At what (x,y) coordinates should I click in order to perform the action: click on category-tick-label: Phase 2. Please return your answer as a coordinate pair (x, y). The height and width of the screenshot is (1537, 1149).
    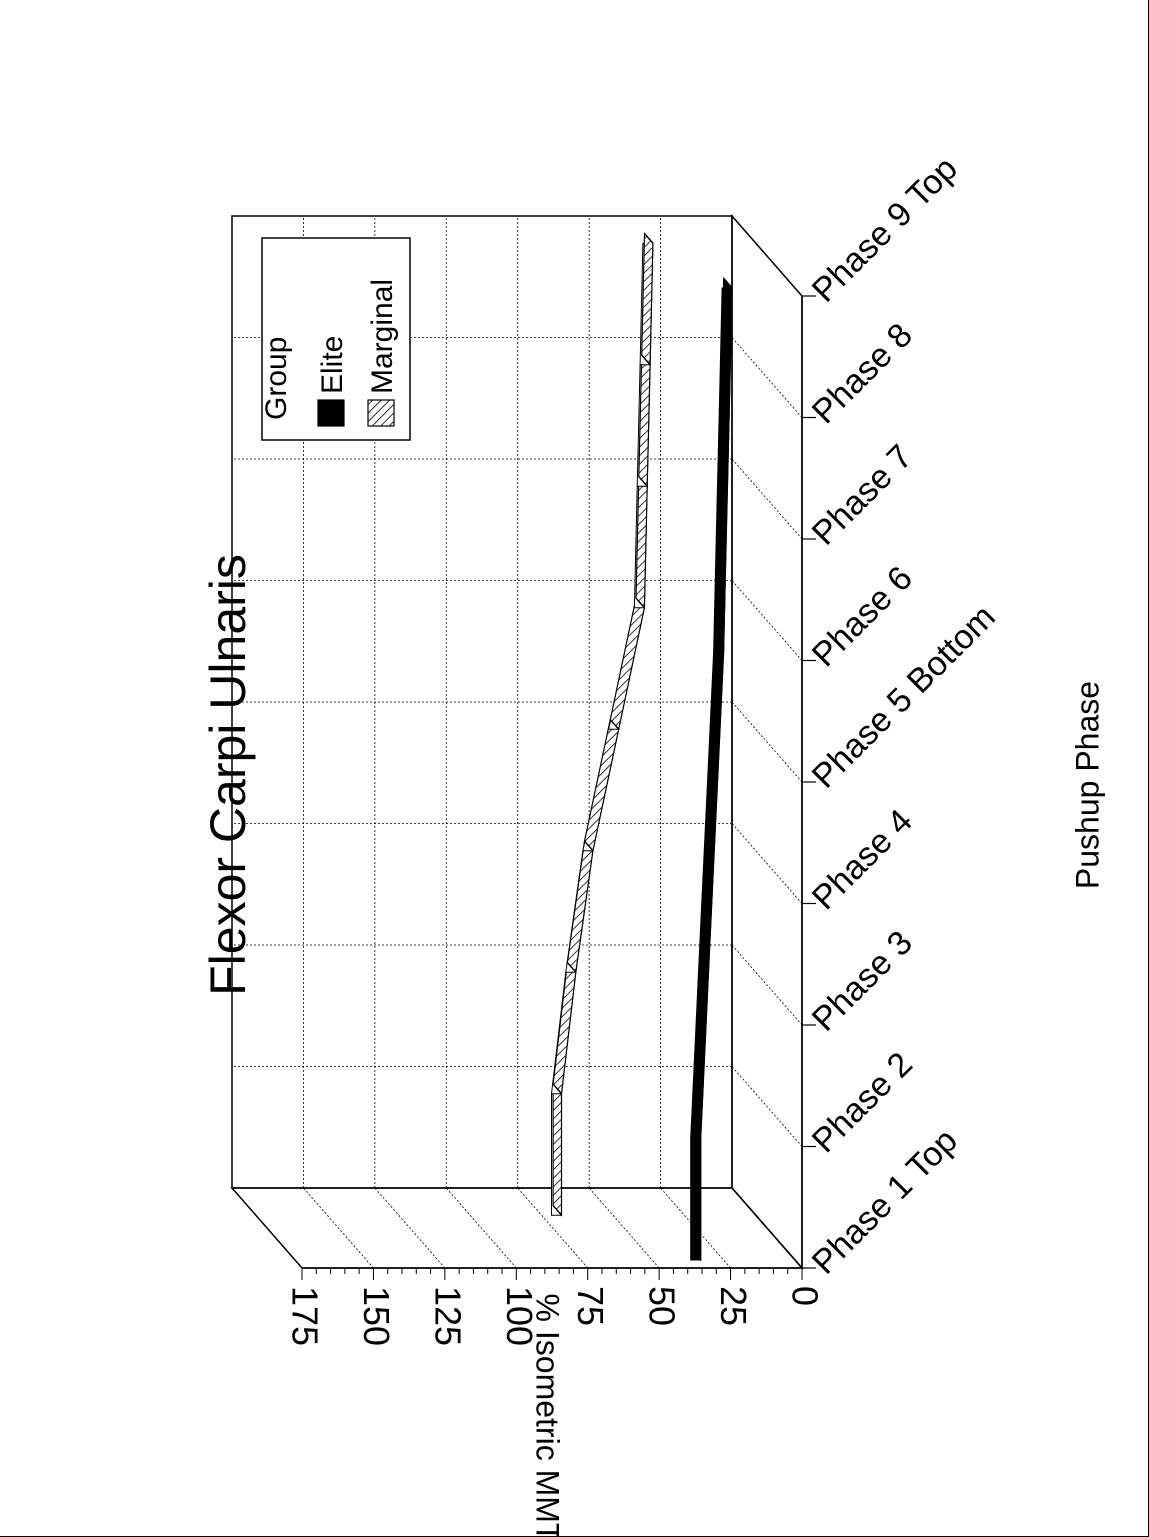
    Looking at the image, I should click on (862, 1102).